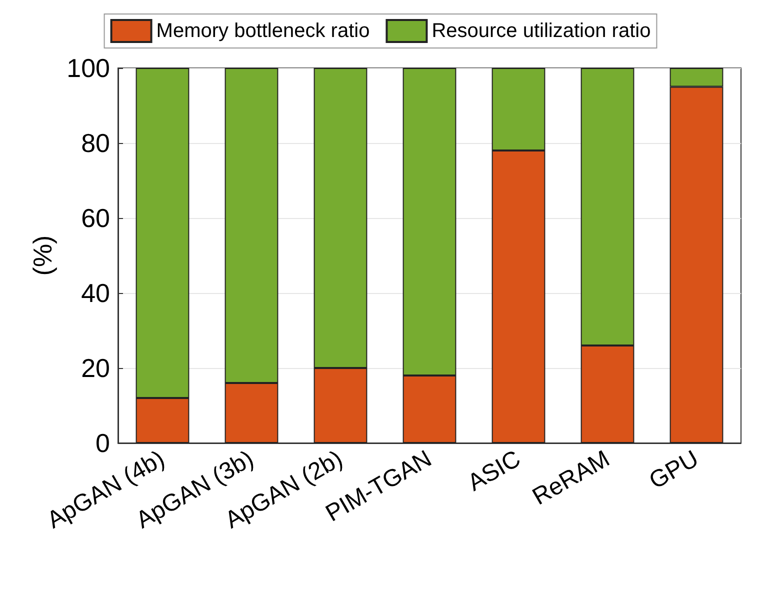  What do you see at coordinates (541, 31) in the screenshot?
I see `legend-label: Resource utilization ratio` at bounding box center [541, 31].